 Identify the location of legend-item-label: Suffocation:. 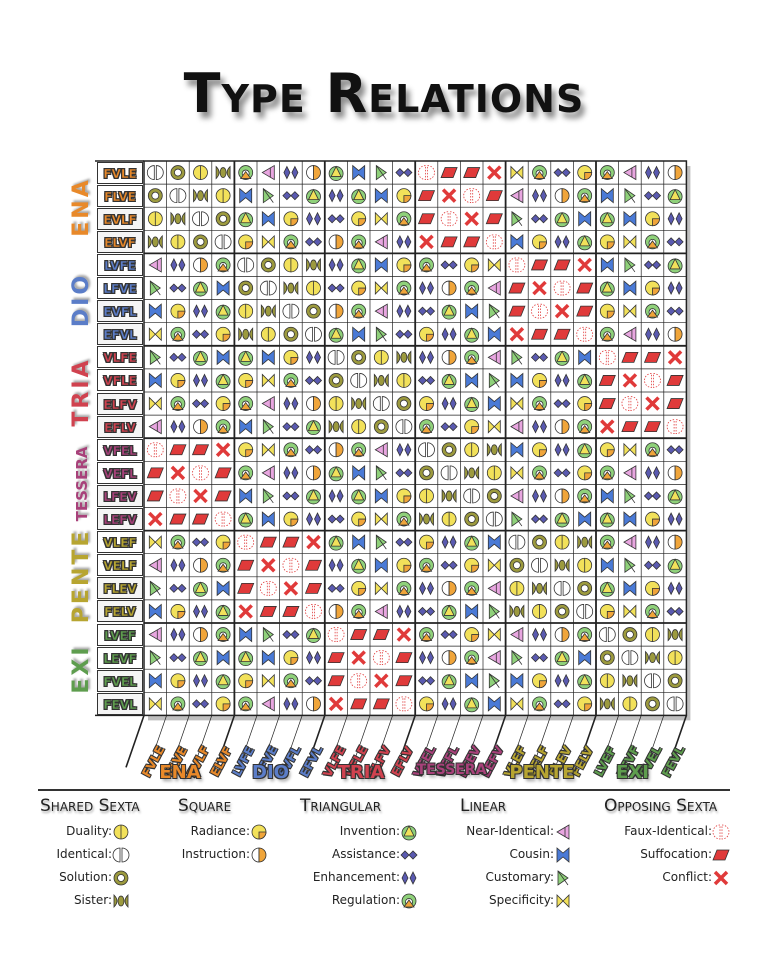
(676, 854).